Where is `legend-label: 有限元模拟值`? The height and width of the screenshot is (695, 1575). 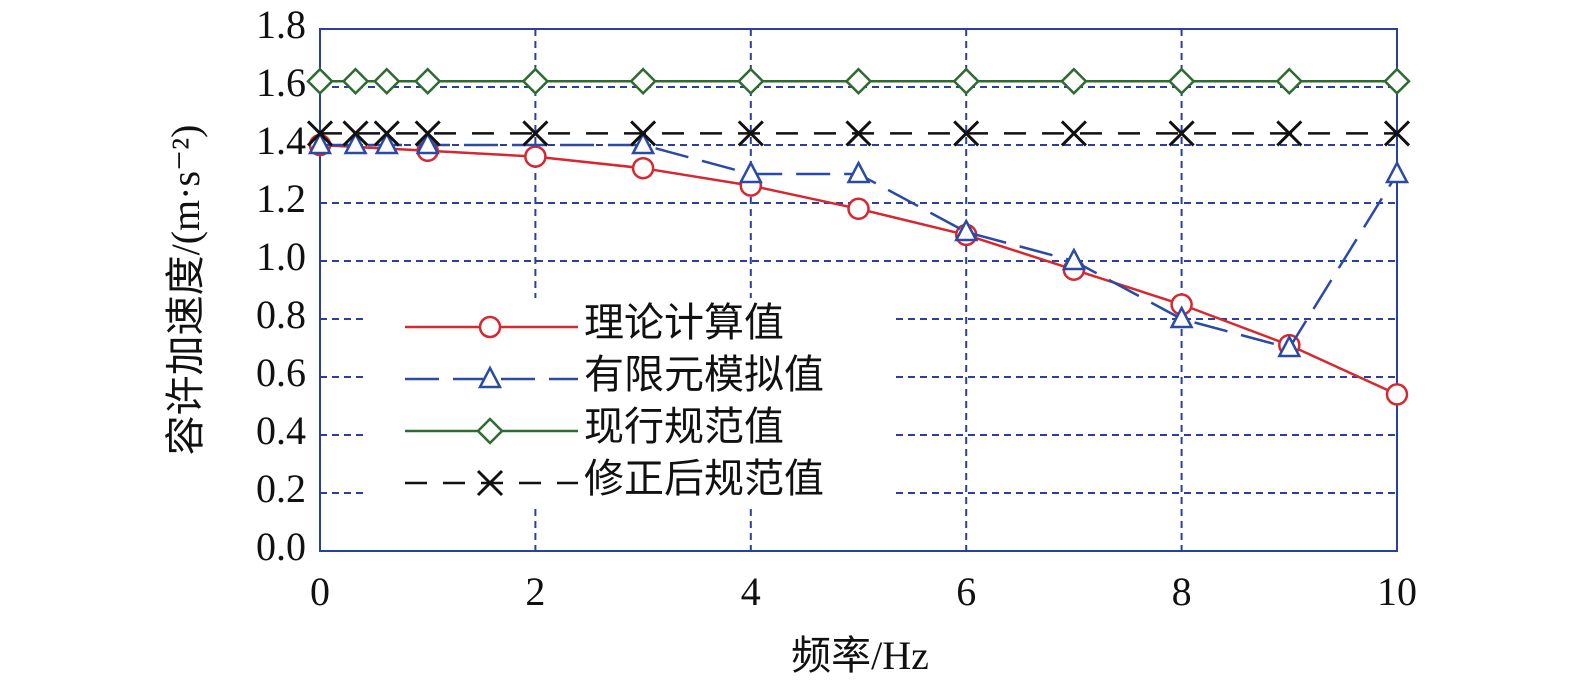
legend-label: 有限元模拟值 is located at coordinates (704, 374).